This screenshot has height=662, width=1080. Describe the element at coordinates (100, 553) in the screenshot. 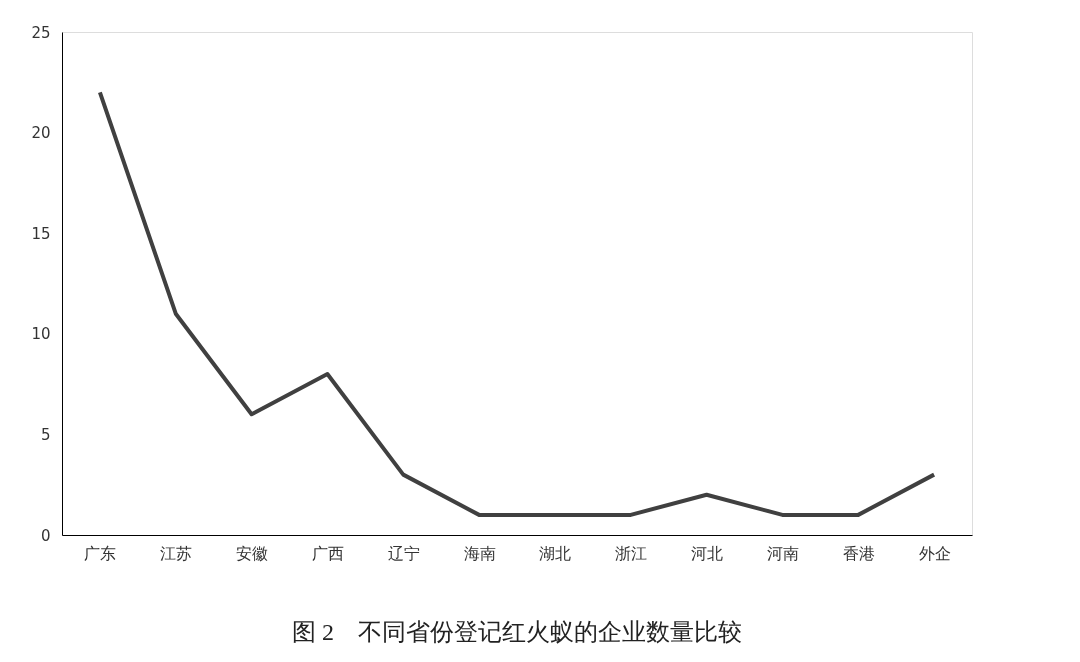

I see `x-tick-label: 广东` at that location.